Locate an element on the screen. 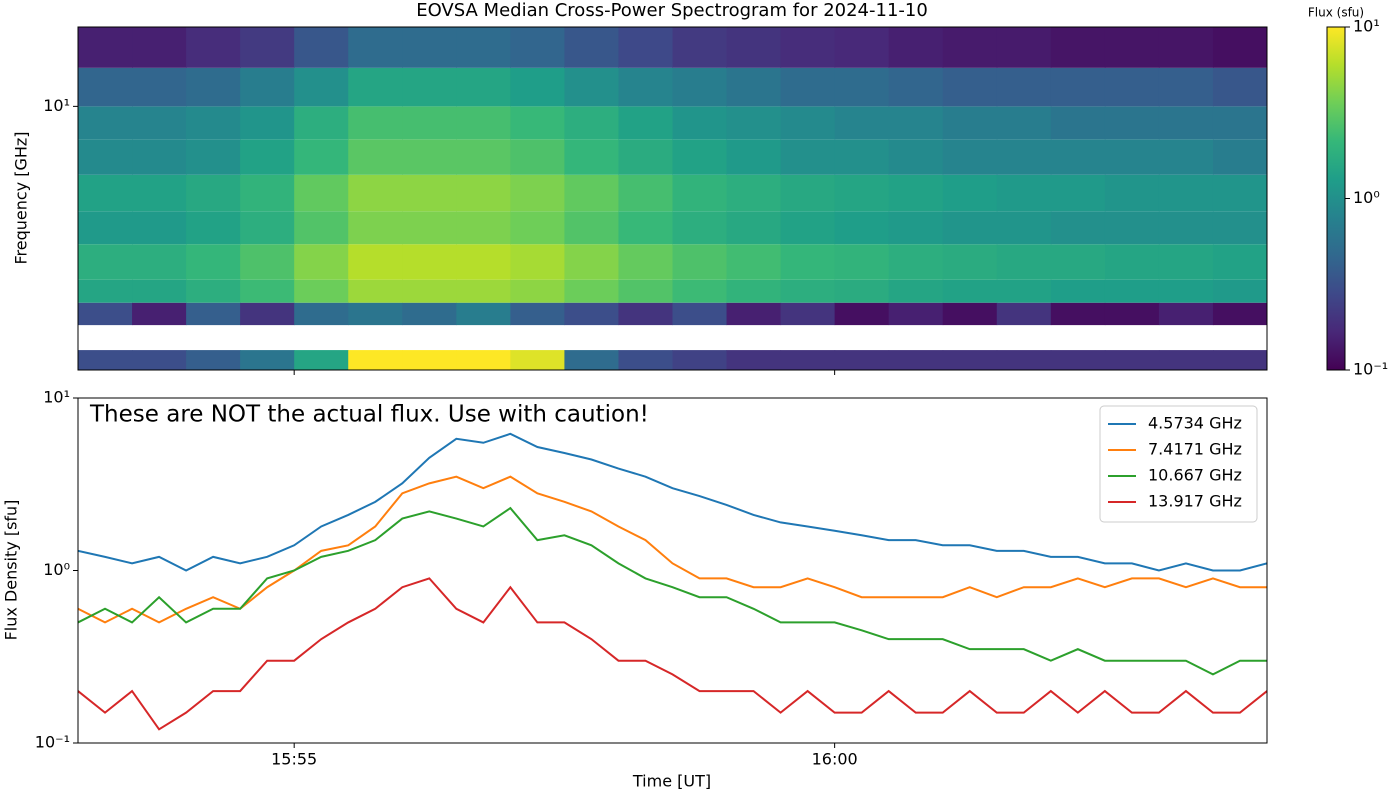  colorbar-tick-label: 10⁰ is located at coordinates (1366, 197).